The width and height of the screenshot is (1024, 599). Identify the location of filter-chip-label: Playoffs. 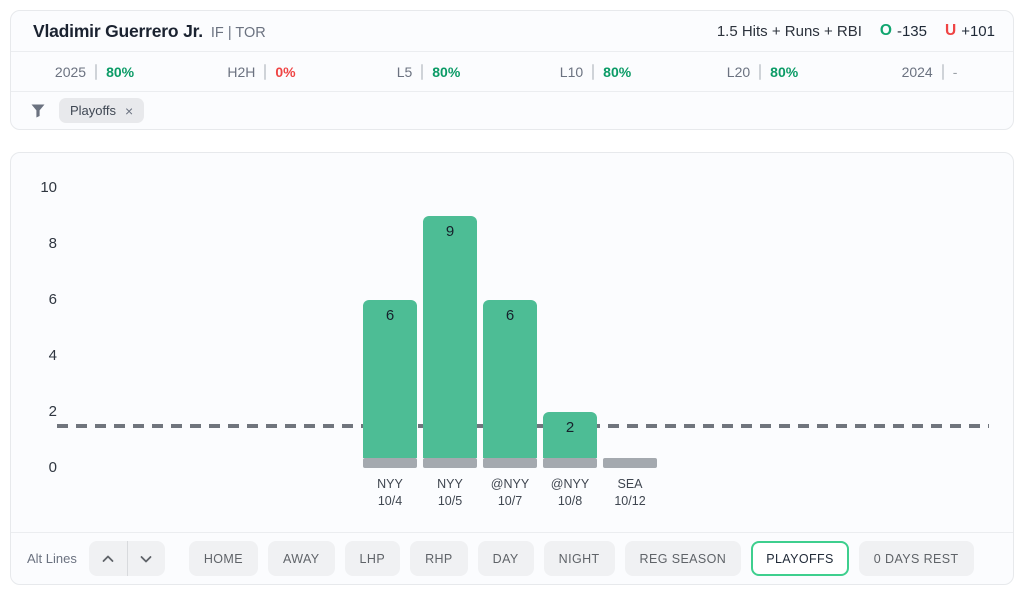
(93, 110).